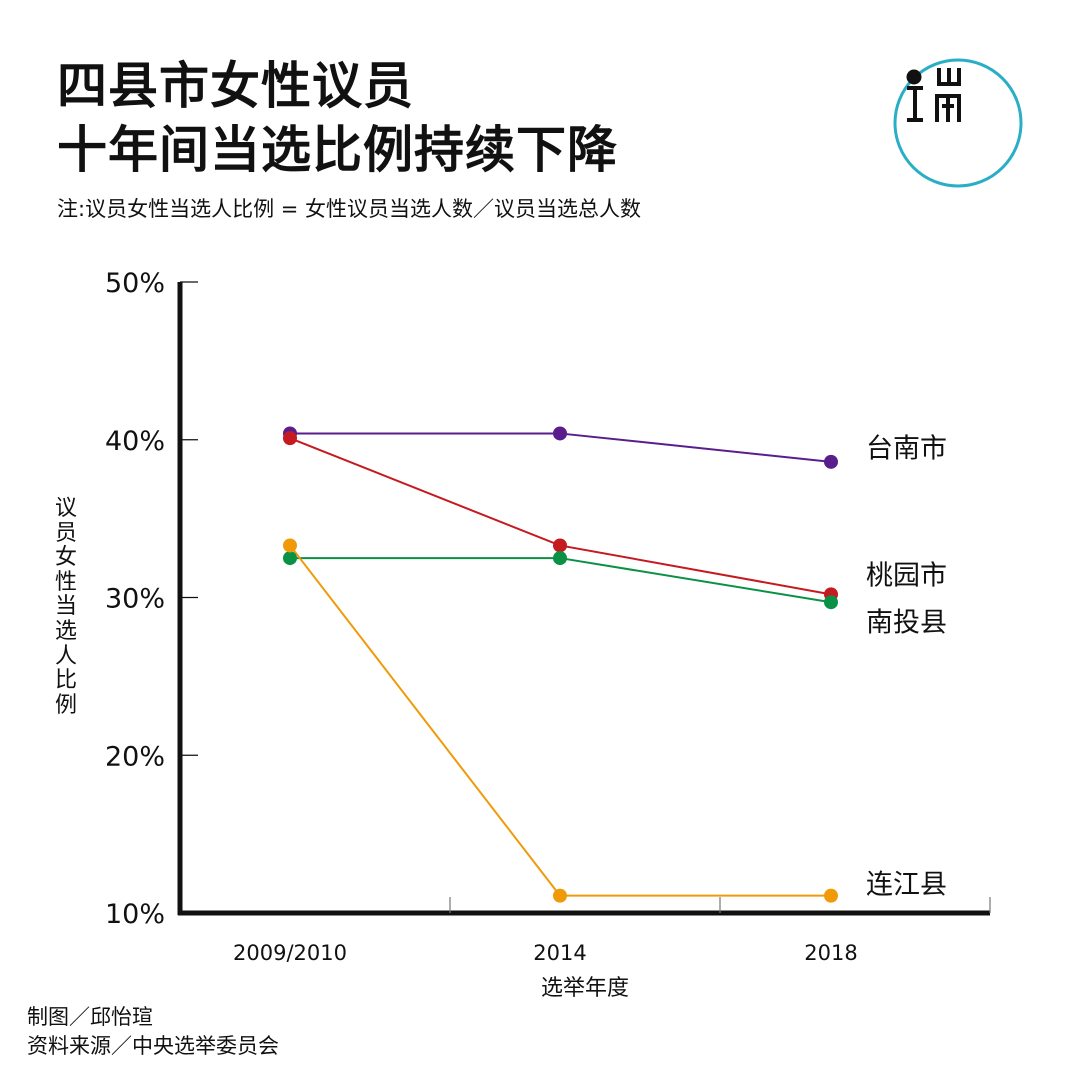 The height and width of the screenshot is (1080, 1080). What do you see at coordinates (90, 1017) in the screenshot?
I see `chart-author: 制图／邱怡瑄` at bounding box center [90, 1017].